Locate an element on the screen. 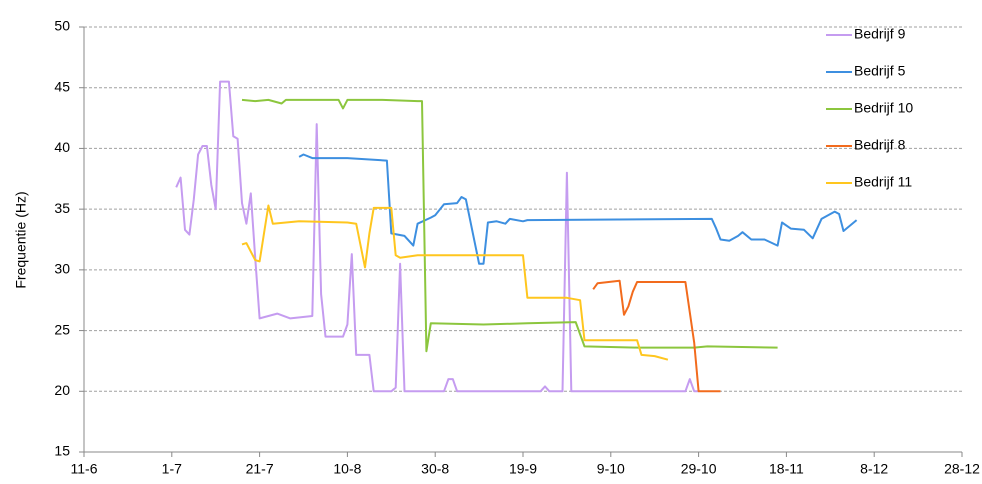 This screenshot has height=484, width=982. y-tick-label: 40 is located at coordinates (62, 147).